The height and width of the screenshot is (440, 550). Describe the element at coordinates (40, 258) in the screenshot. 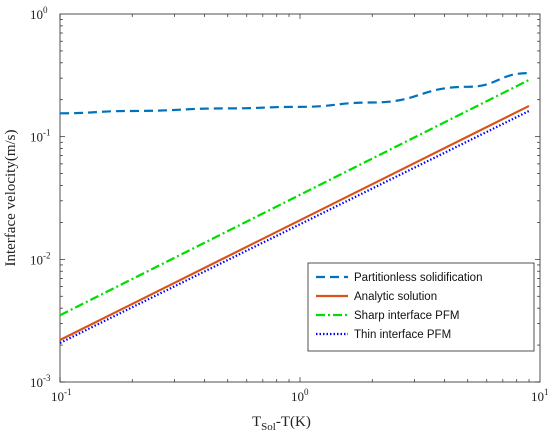

I see `y-tick-label: 10⁻²` at that location.